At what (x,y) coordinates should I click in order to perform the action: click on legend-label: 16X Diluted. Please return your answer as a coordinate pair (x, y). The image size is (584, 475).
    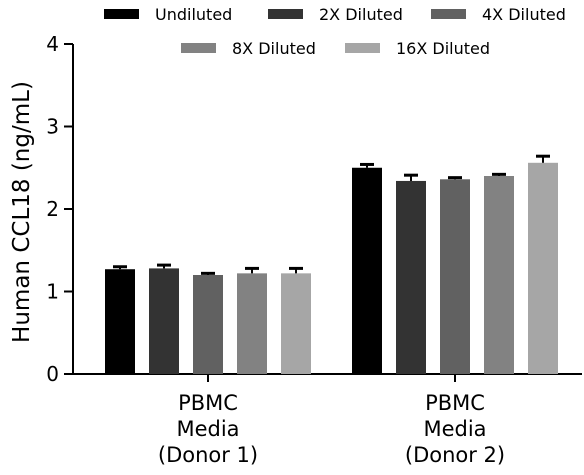
    Looking at the image, I should click on (443, 48).